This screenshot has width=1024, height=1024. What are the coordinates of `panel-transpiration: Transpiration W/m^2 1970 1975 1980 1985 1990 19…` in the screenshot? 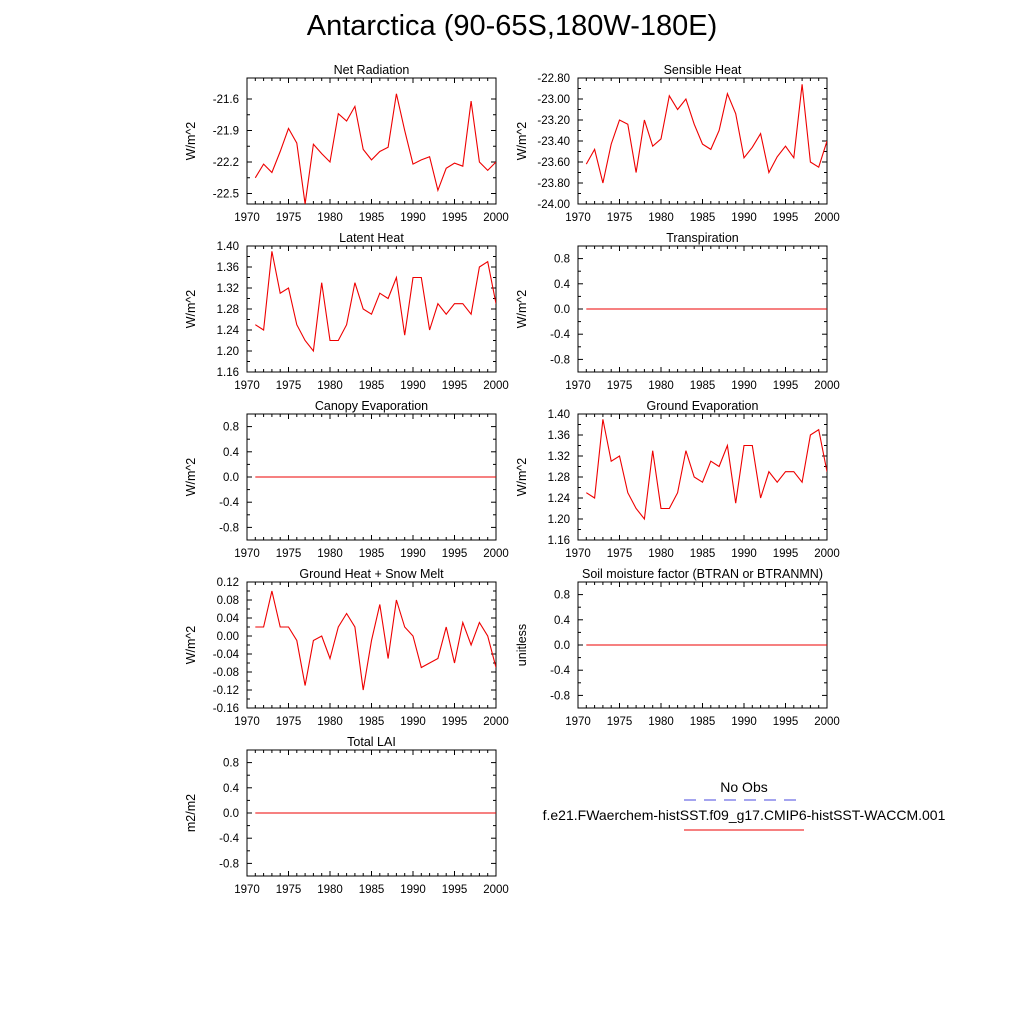 It's located at (677, 311).